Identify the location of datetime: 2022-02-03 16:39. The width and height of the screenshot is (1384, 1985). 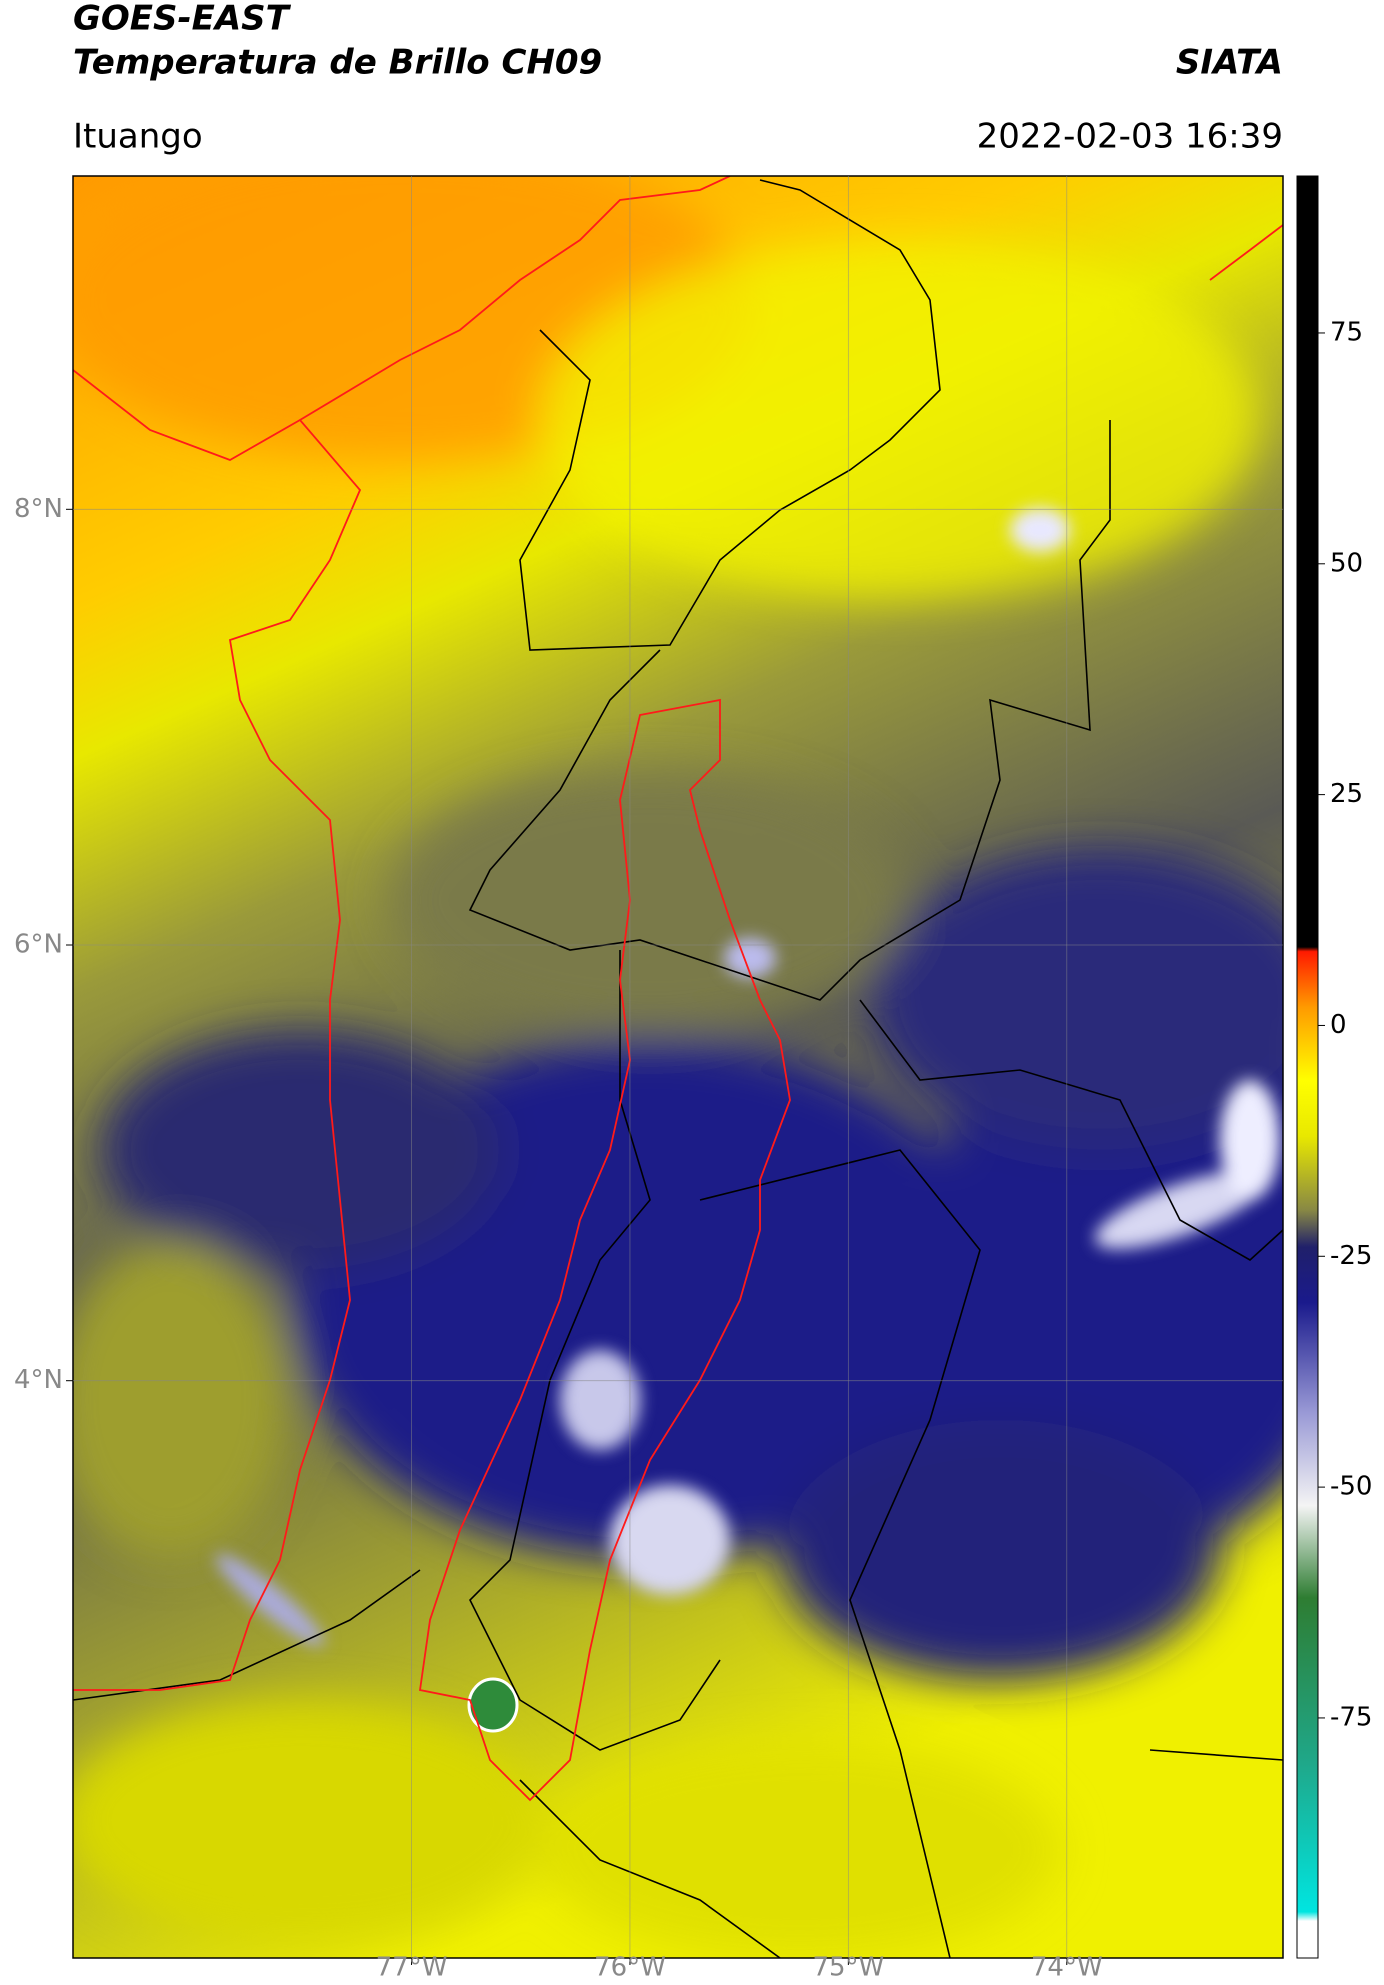
(1130, 137).